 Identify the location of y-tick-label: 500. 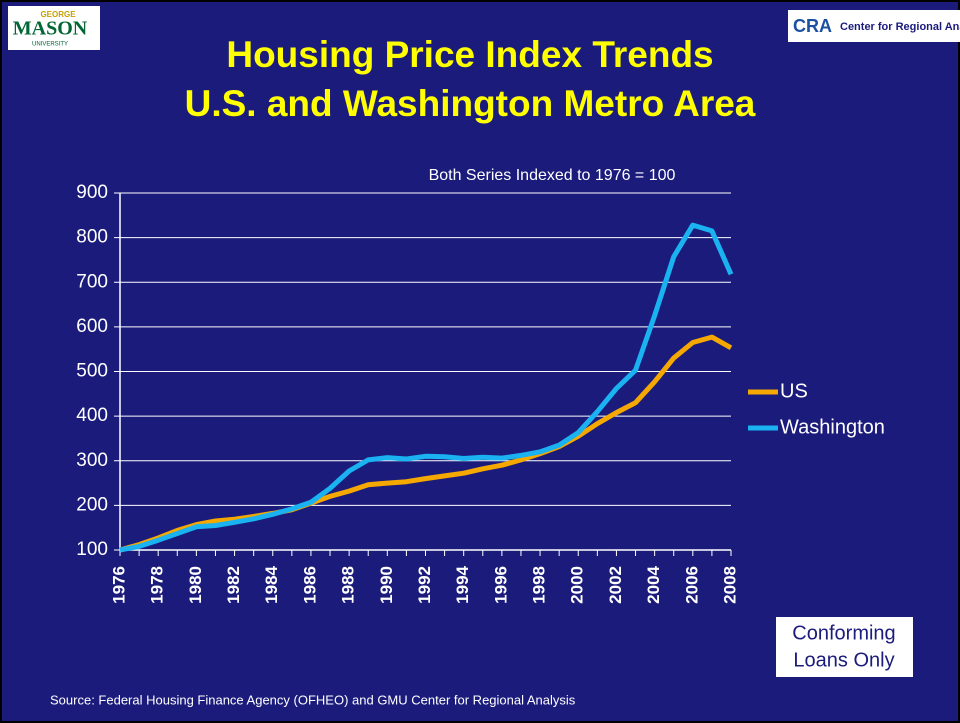
(92, 371).